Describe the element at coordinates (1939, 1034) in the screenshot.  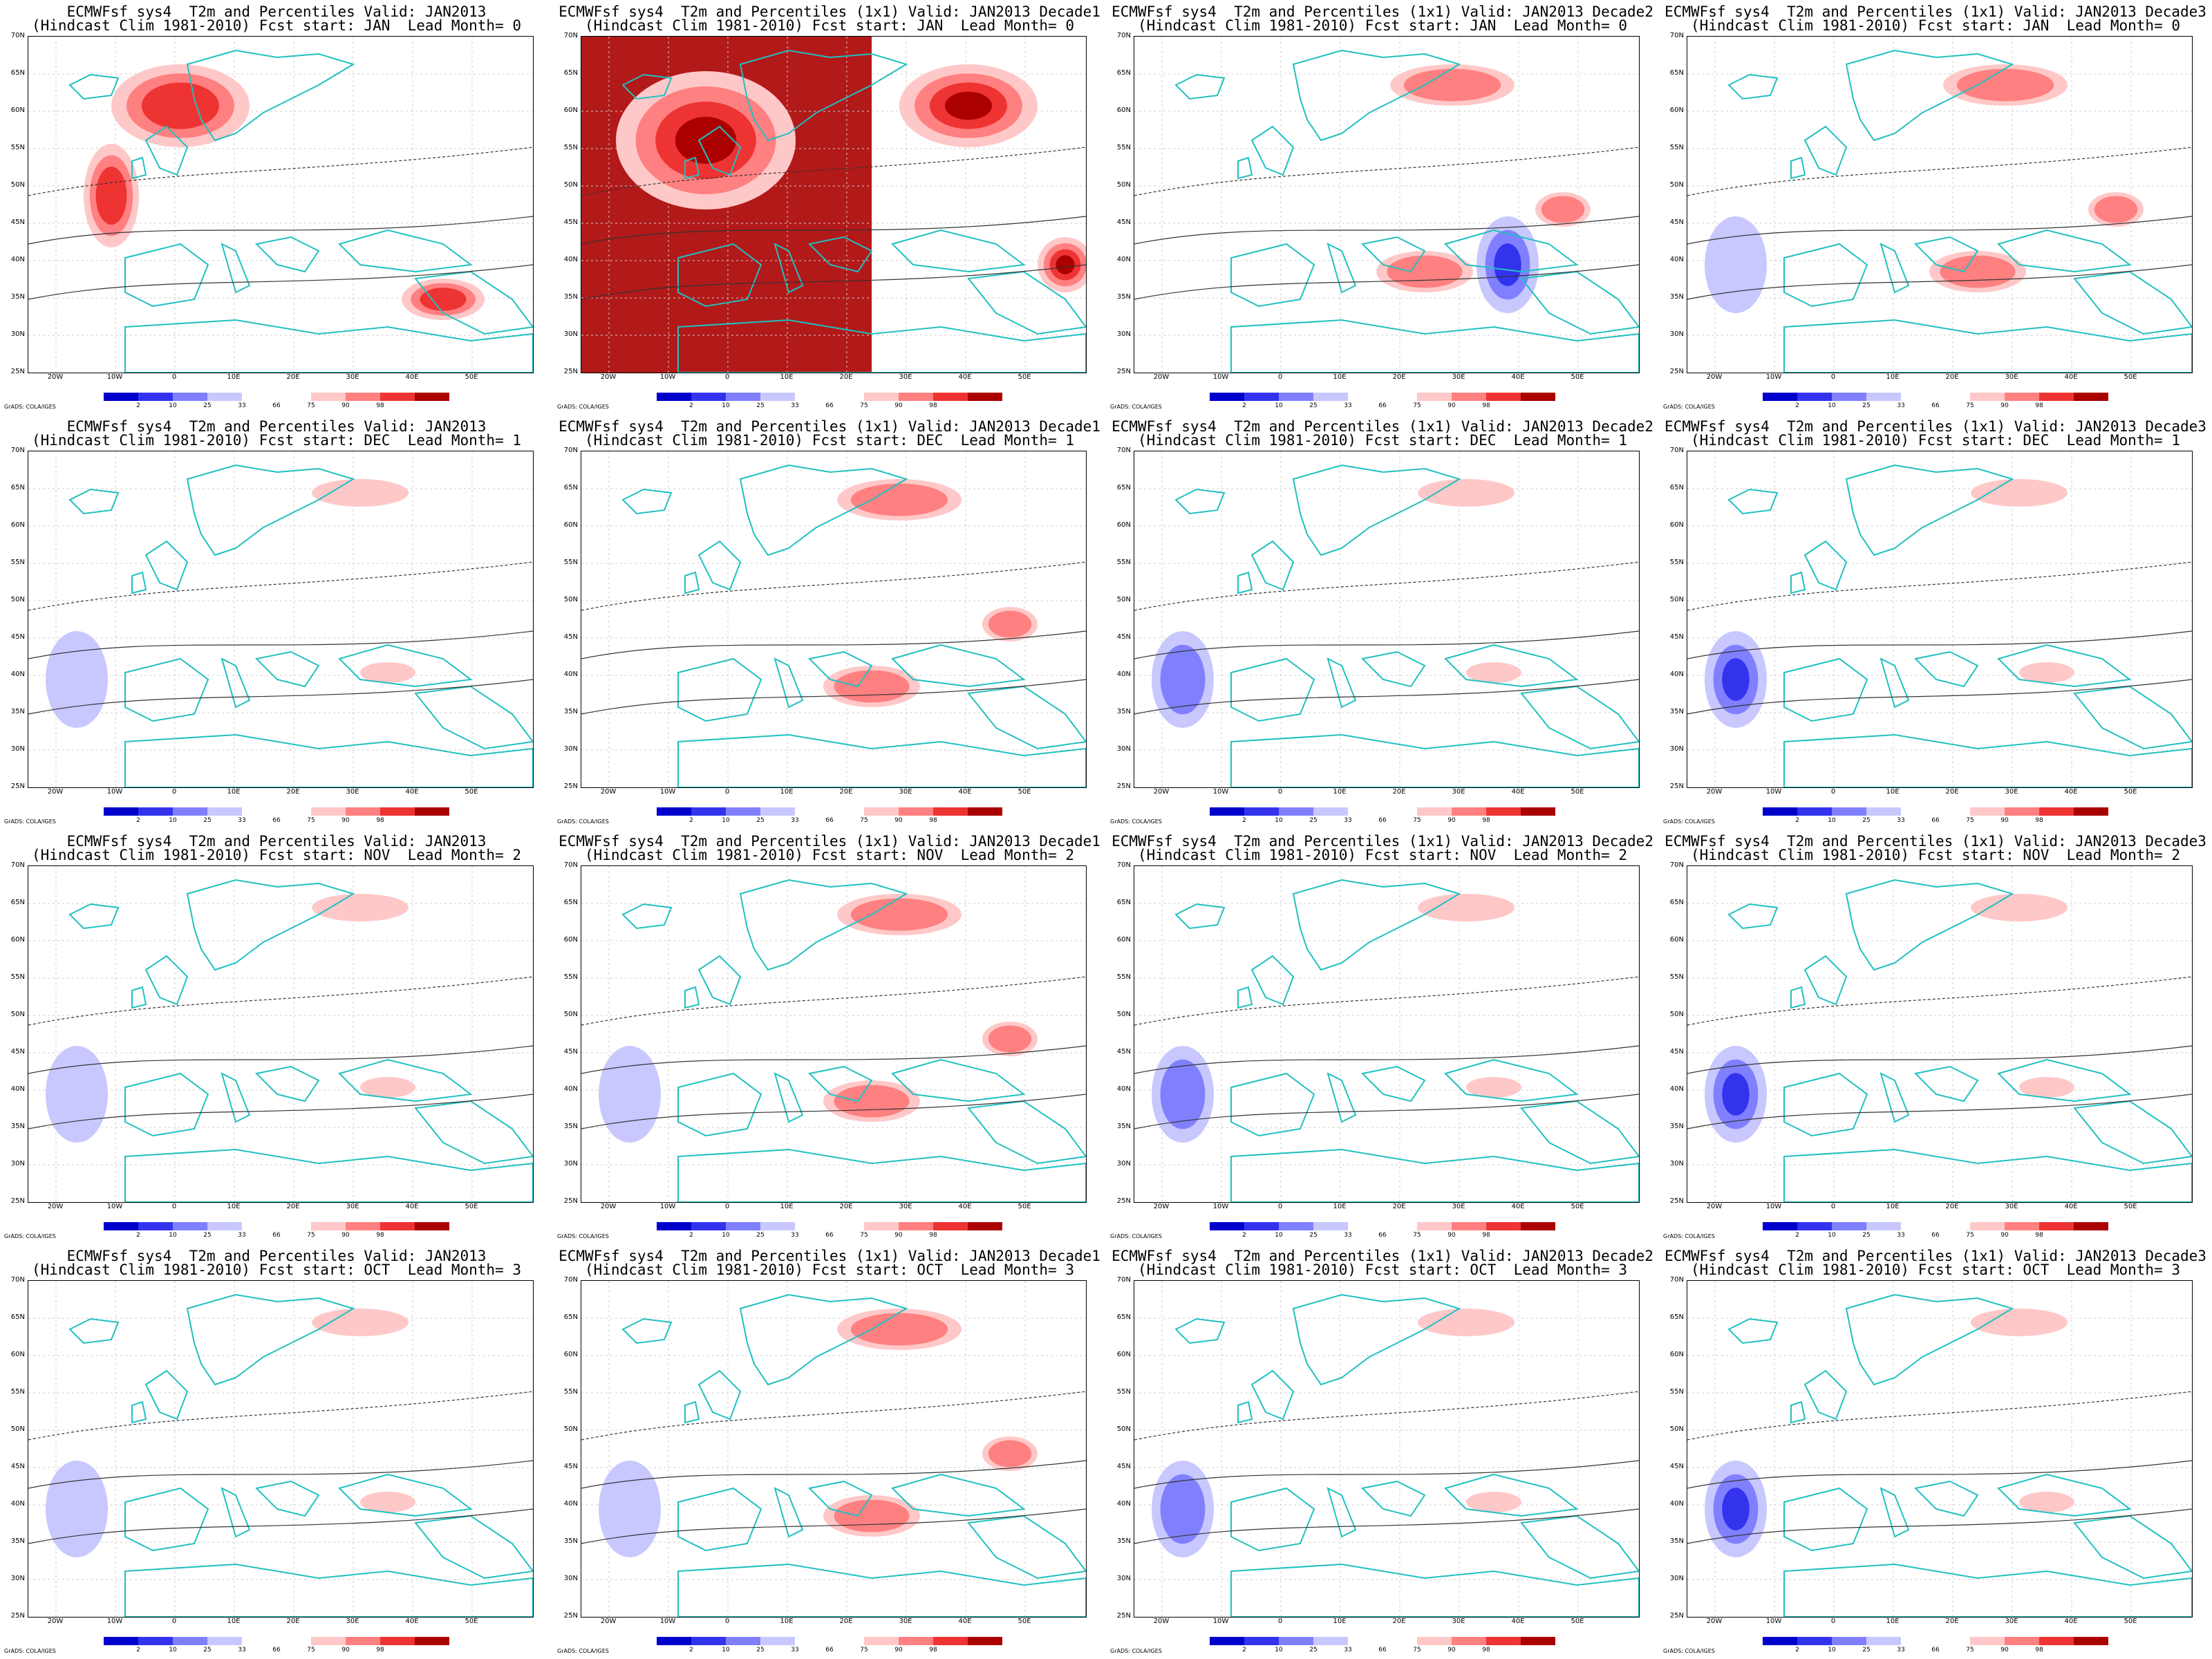
I see `map-svg` at that location.